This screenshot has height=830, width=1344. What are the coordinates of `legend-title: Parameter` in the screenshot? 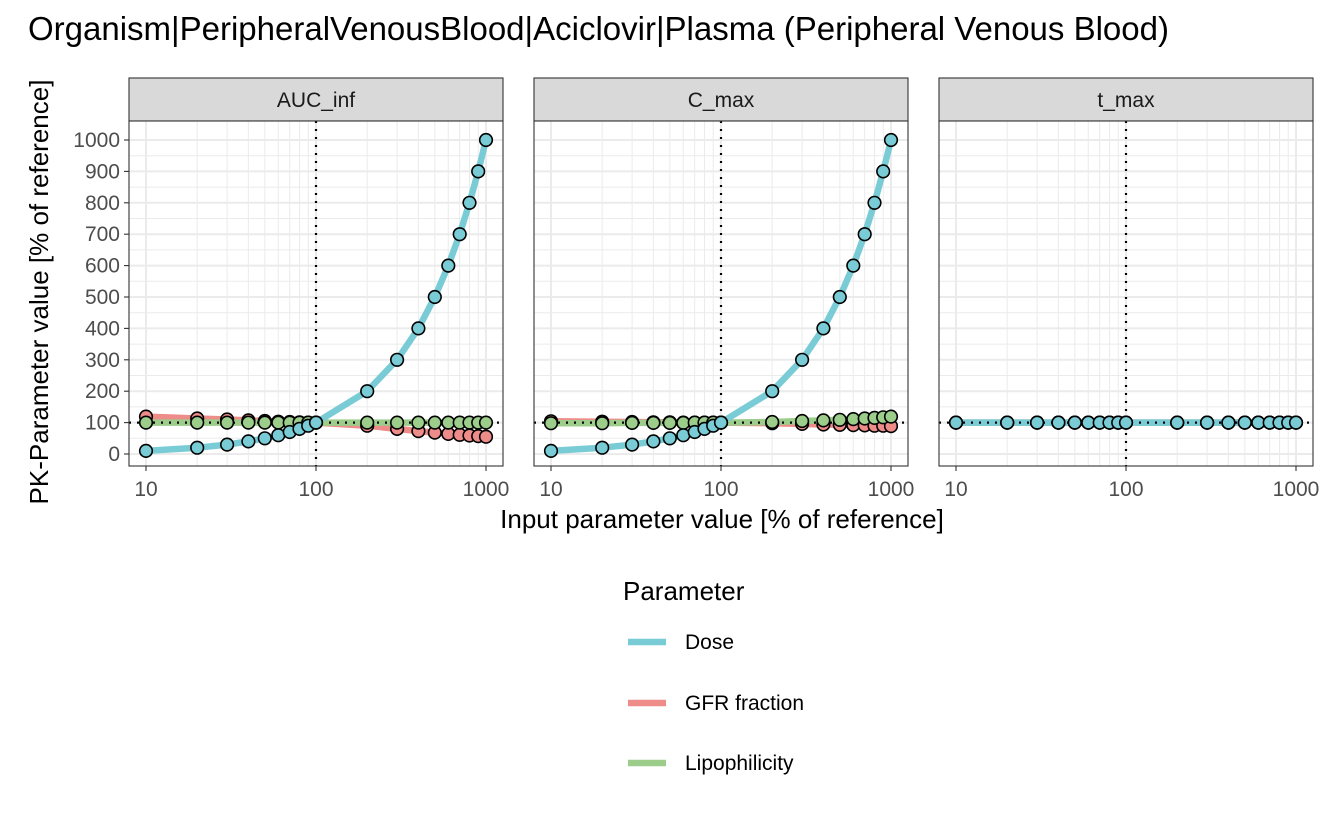 It's located at (684, 591).